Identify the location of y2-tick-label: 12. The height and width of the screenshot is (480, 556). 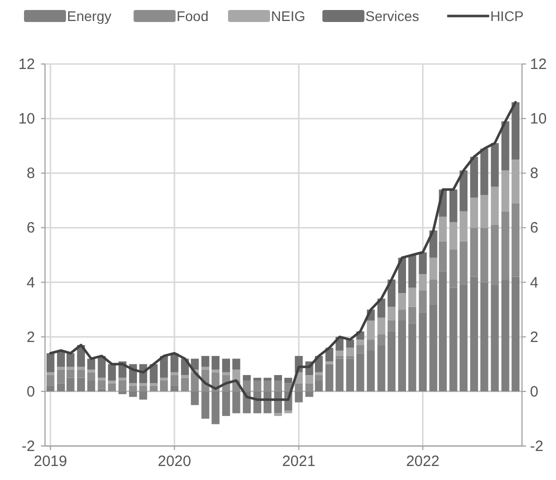
(538, 64).